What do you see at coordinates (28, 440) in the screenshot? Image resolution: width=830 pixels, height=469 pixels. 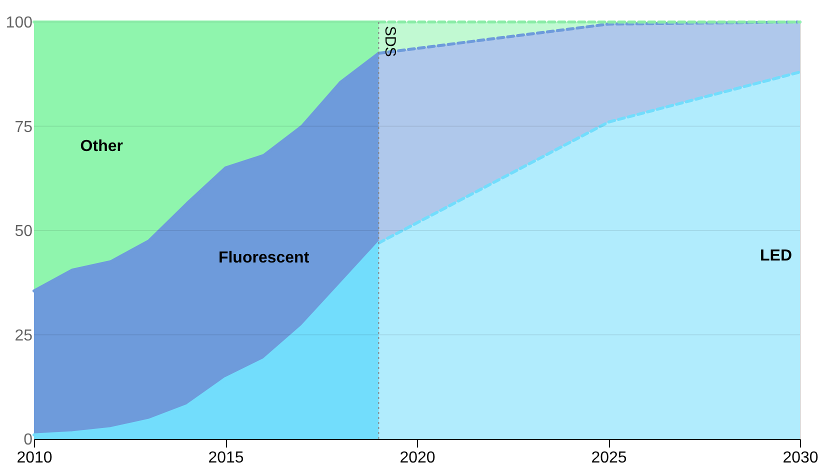 I see `y-tick-label: 0` at bounding box center [28, 440].